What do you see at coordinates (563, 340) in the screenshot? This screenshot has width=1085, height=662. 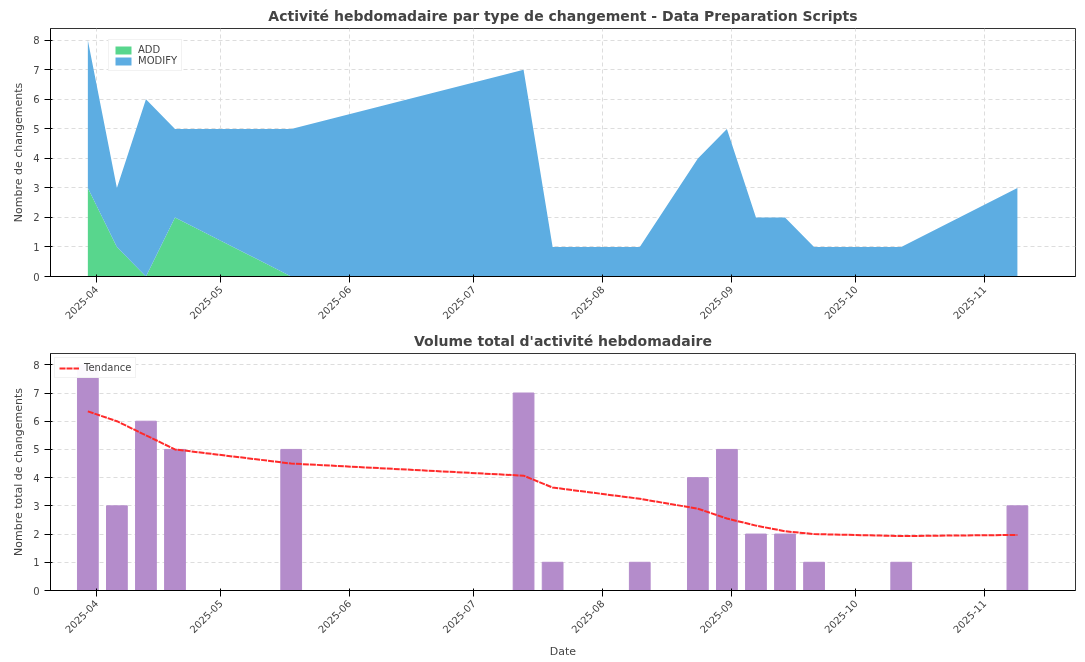 I see `chart-title: Volume total d'activité hebdomadaire` at bounding box center [563, 340].